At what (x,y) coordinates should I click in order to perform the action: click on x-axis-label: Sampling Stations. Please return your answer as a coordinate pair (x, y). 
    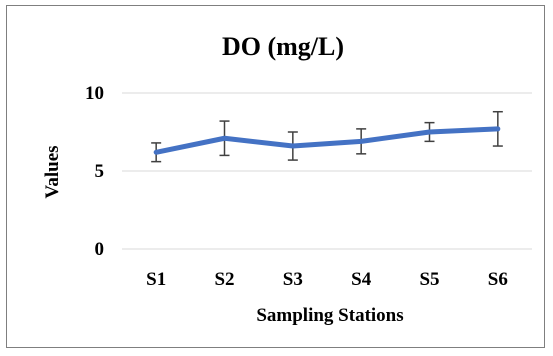
    Looking at the image, I should click on (329, 315).